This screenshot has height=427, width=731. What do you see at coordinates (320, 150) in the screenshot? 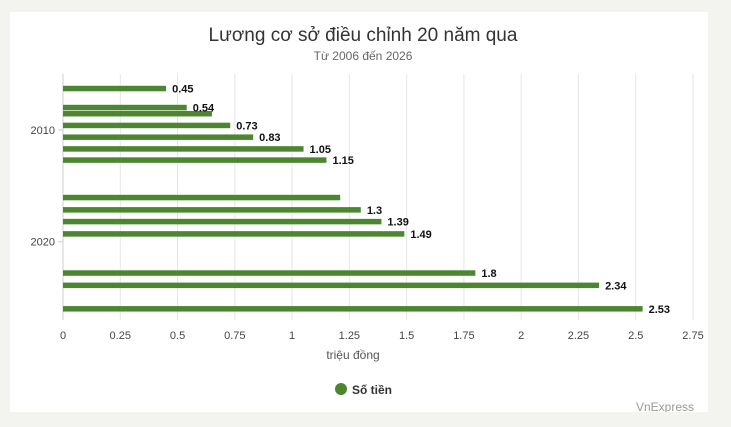
I see `data-label: 1.05` at bounding box center [320, 150].